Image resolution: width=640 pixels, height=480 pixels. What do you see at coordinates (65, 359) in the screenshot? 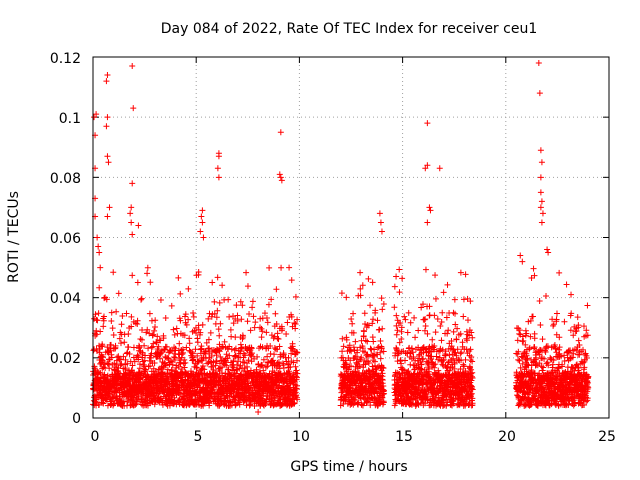
I see `y-tick-label: 0.02` at bounding box center [65, 359].